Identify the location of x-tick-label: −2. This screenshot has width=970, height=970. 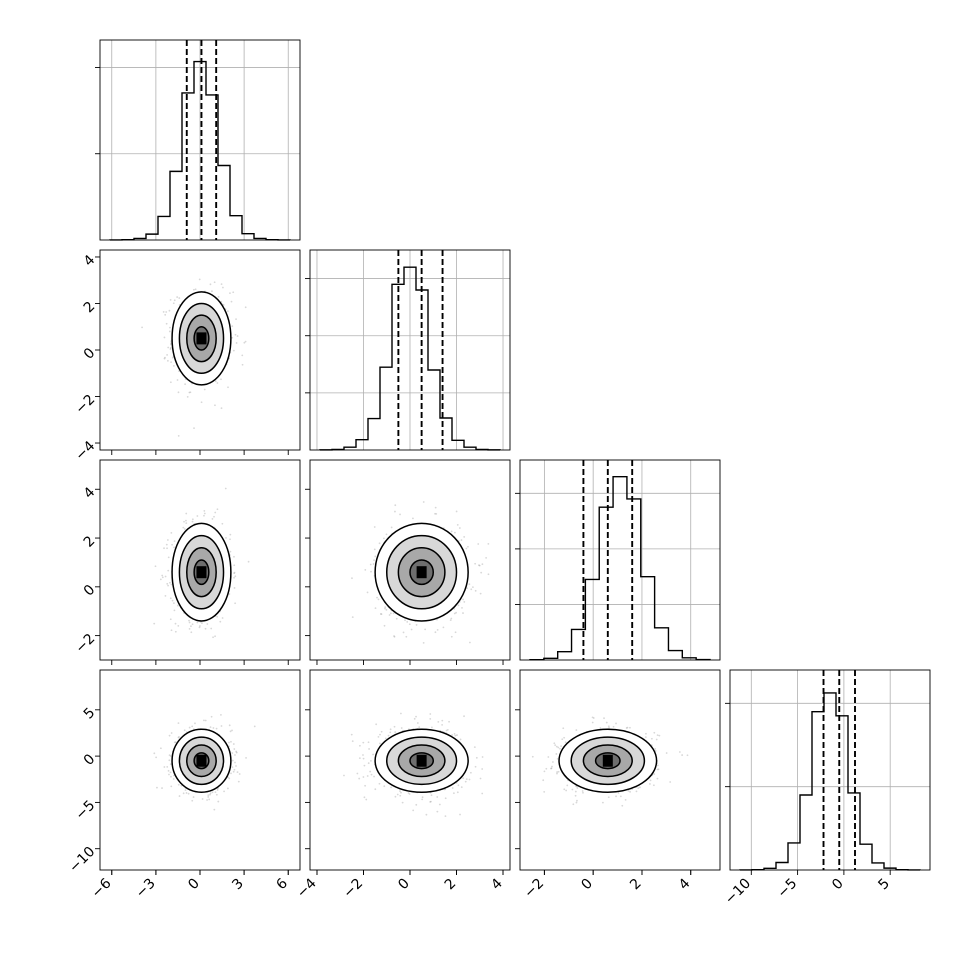
(534, 889).